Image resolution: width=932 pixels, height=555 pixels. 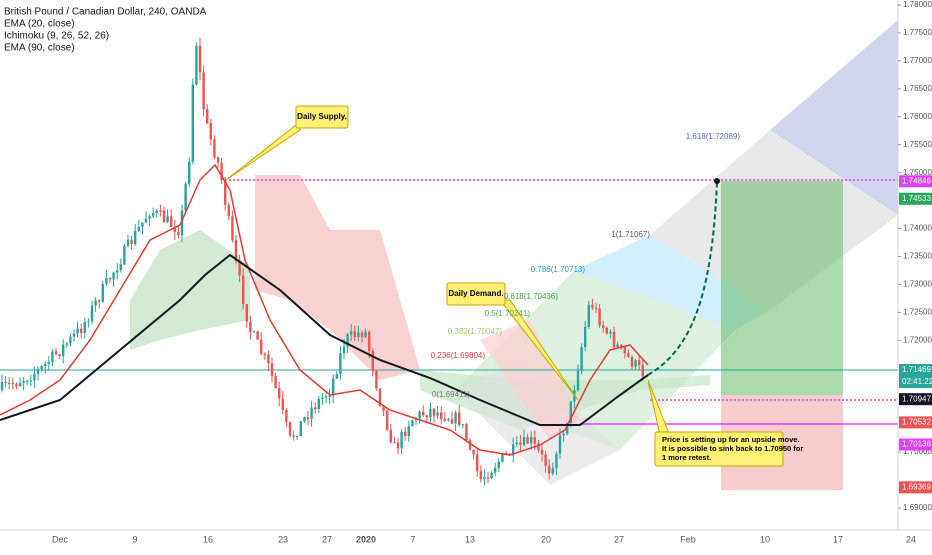 What do you see at coordinates (39, 24) in the screenshot?
I see `indicator-label: EMA (20, close)` at bounding box center [39, 24].